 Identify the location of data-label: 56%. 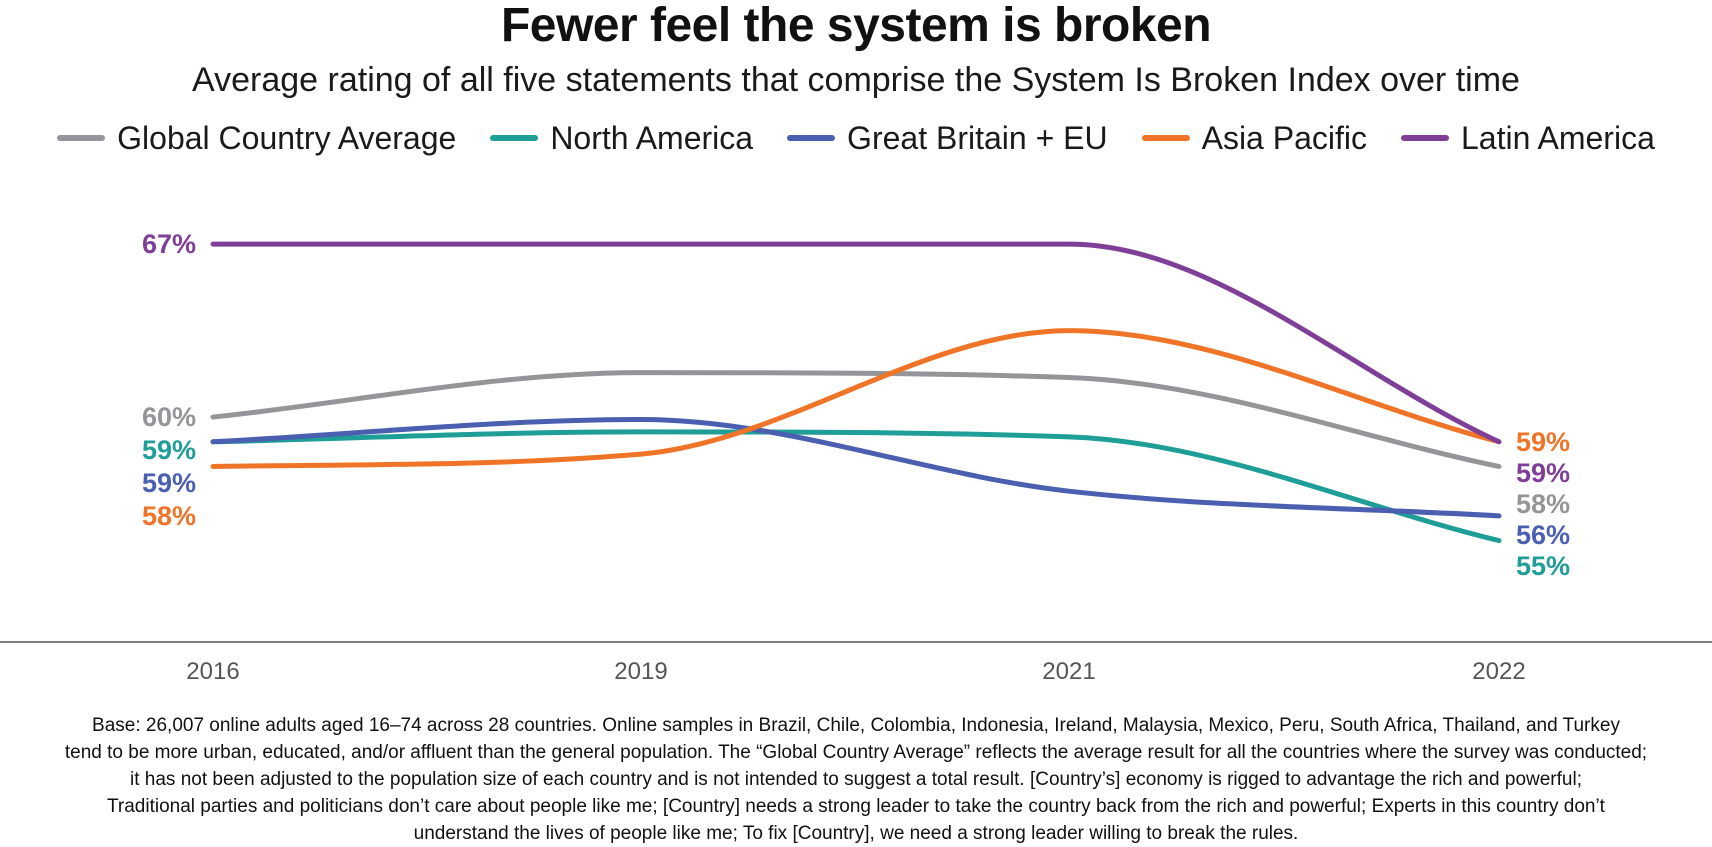
(1543, 535).